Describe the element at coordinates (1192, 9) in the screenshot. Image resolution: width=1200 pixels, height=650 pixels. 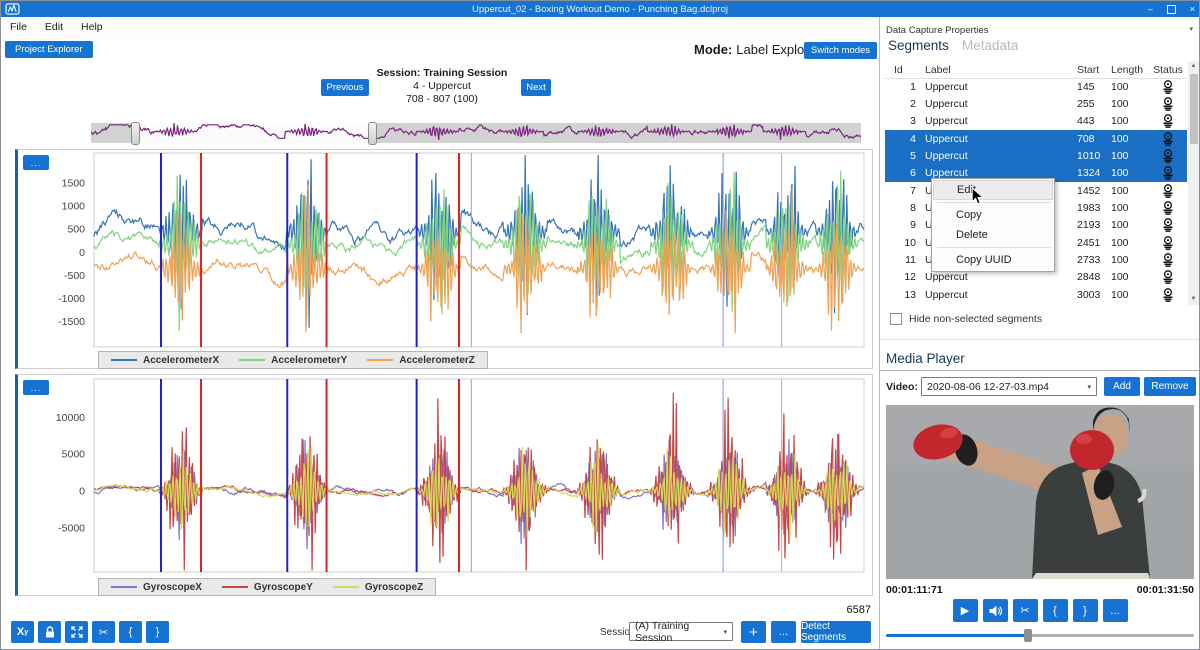
I see `close-button: ×` at that location.